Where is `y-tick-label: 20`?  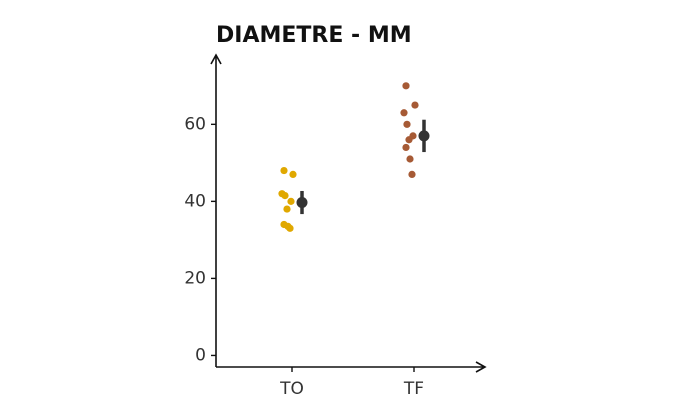
y-tick-label: 20 is located at coordinates (195, 278).